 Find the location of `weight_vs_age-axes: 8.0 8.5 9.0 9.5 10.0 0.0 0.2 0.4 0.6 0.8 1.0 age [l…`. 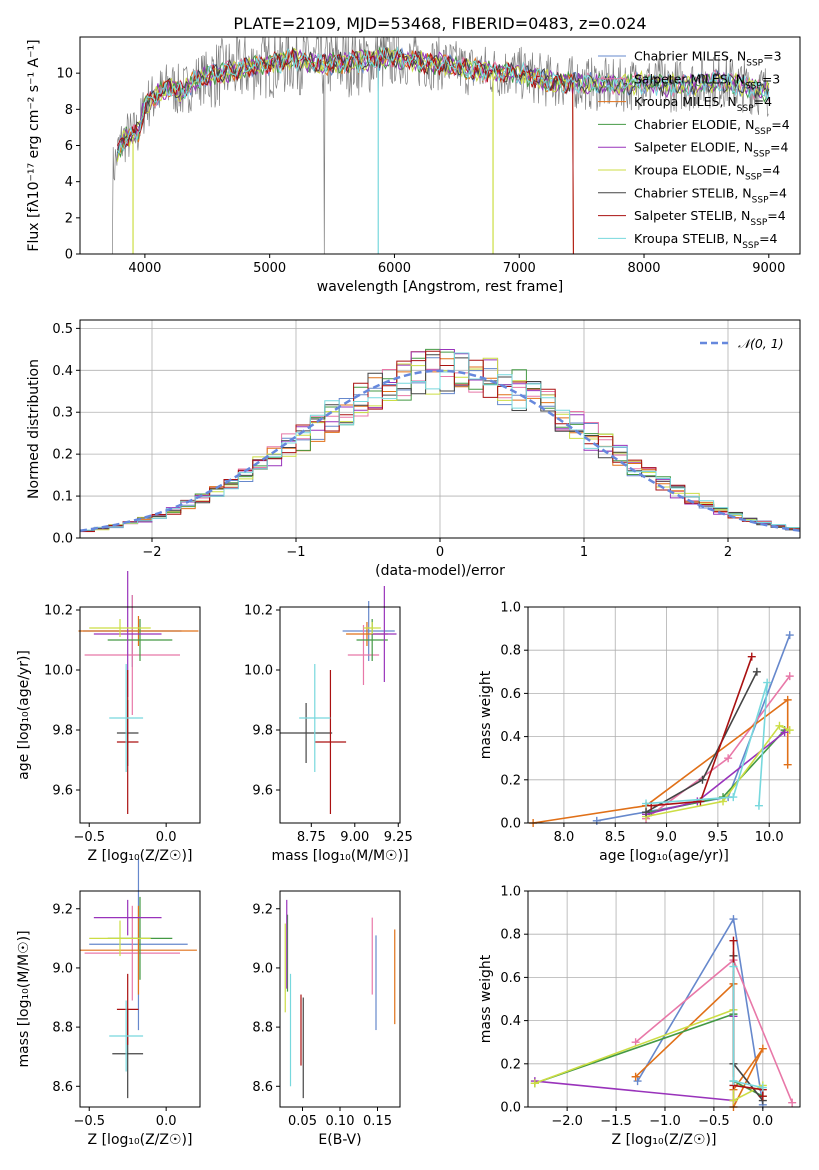

weight_vs_age-axes: 8.0 8.5 9.0 9.5 10.0 0.0 0.2 0.4 0.6 0.8 1.0 age [l… is located at coordinates (639, 732).